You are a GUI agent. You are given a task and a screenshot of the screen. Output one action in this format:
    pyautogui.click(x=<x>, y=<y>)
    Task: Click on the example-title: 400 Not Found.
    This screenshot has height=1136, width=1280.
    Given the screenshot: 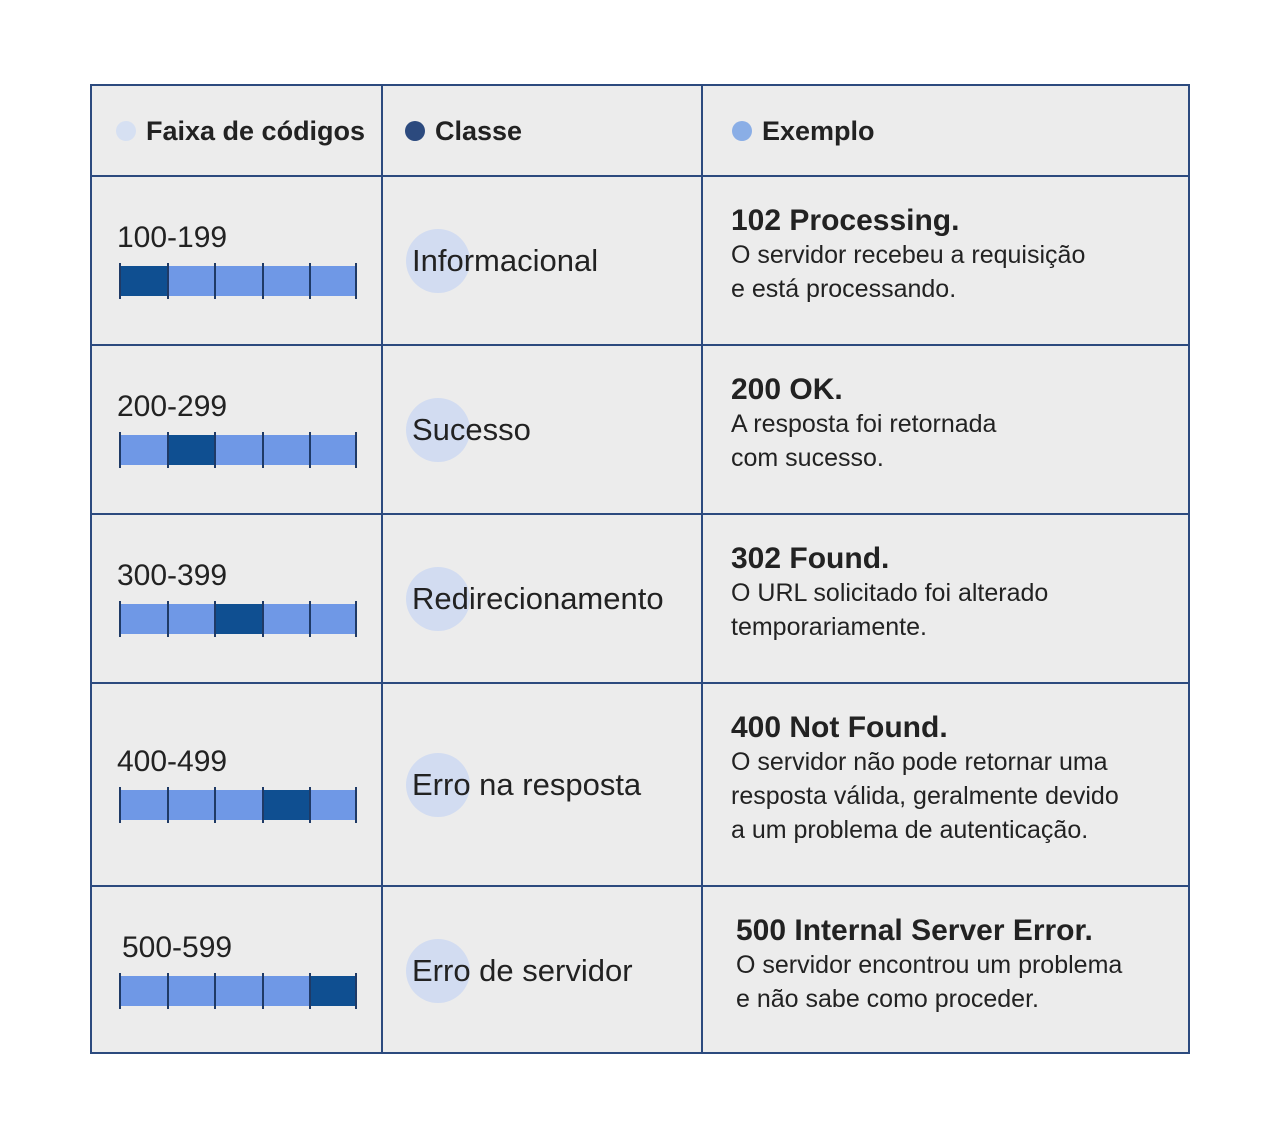 What is the action you would take?
    pyautogui.click(x=839, y=727)
    